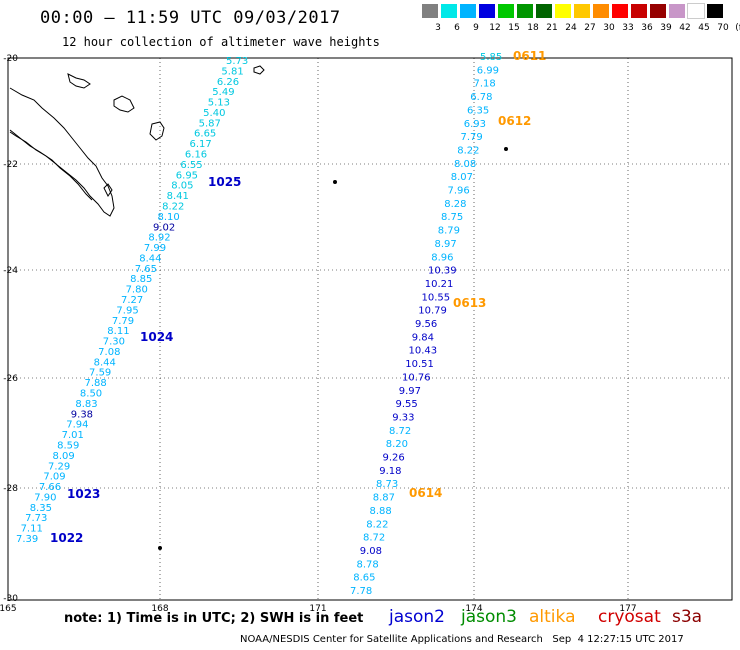 Image resolution: width=740 pixels, height=650 pixels. Describe the element at coordinates (91, 394) in the screenshot. I see `wave-height-value: 8.50` at that location.